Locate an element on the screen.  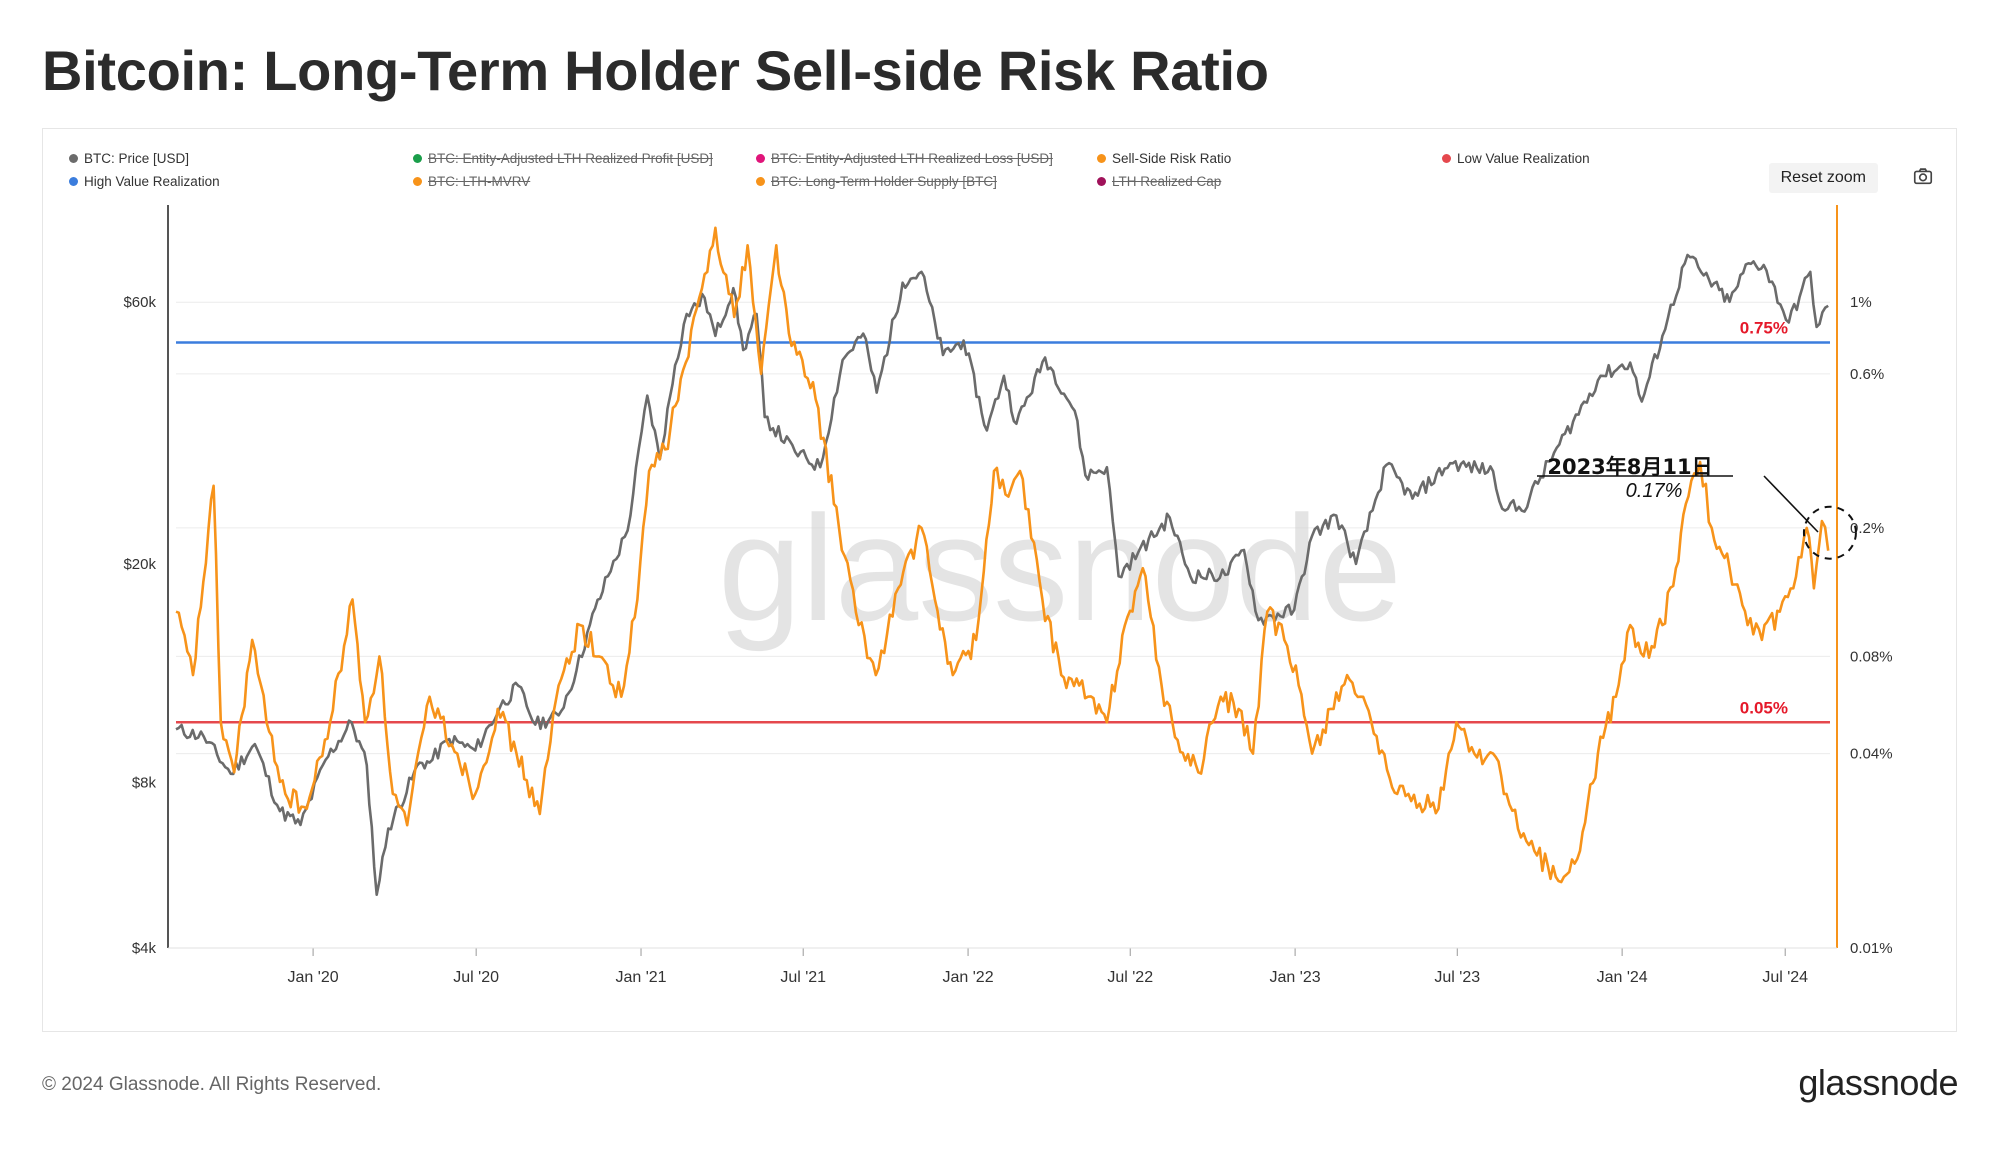
y-right-tick-label: 0.08% is located at coordinates (1871, 656).